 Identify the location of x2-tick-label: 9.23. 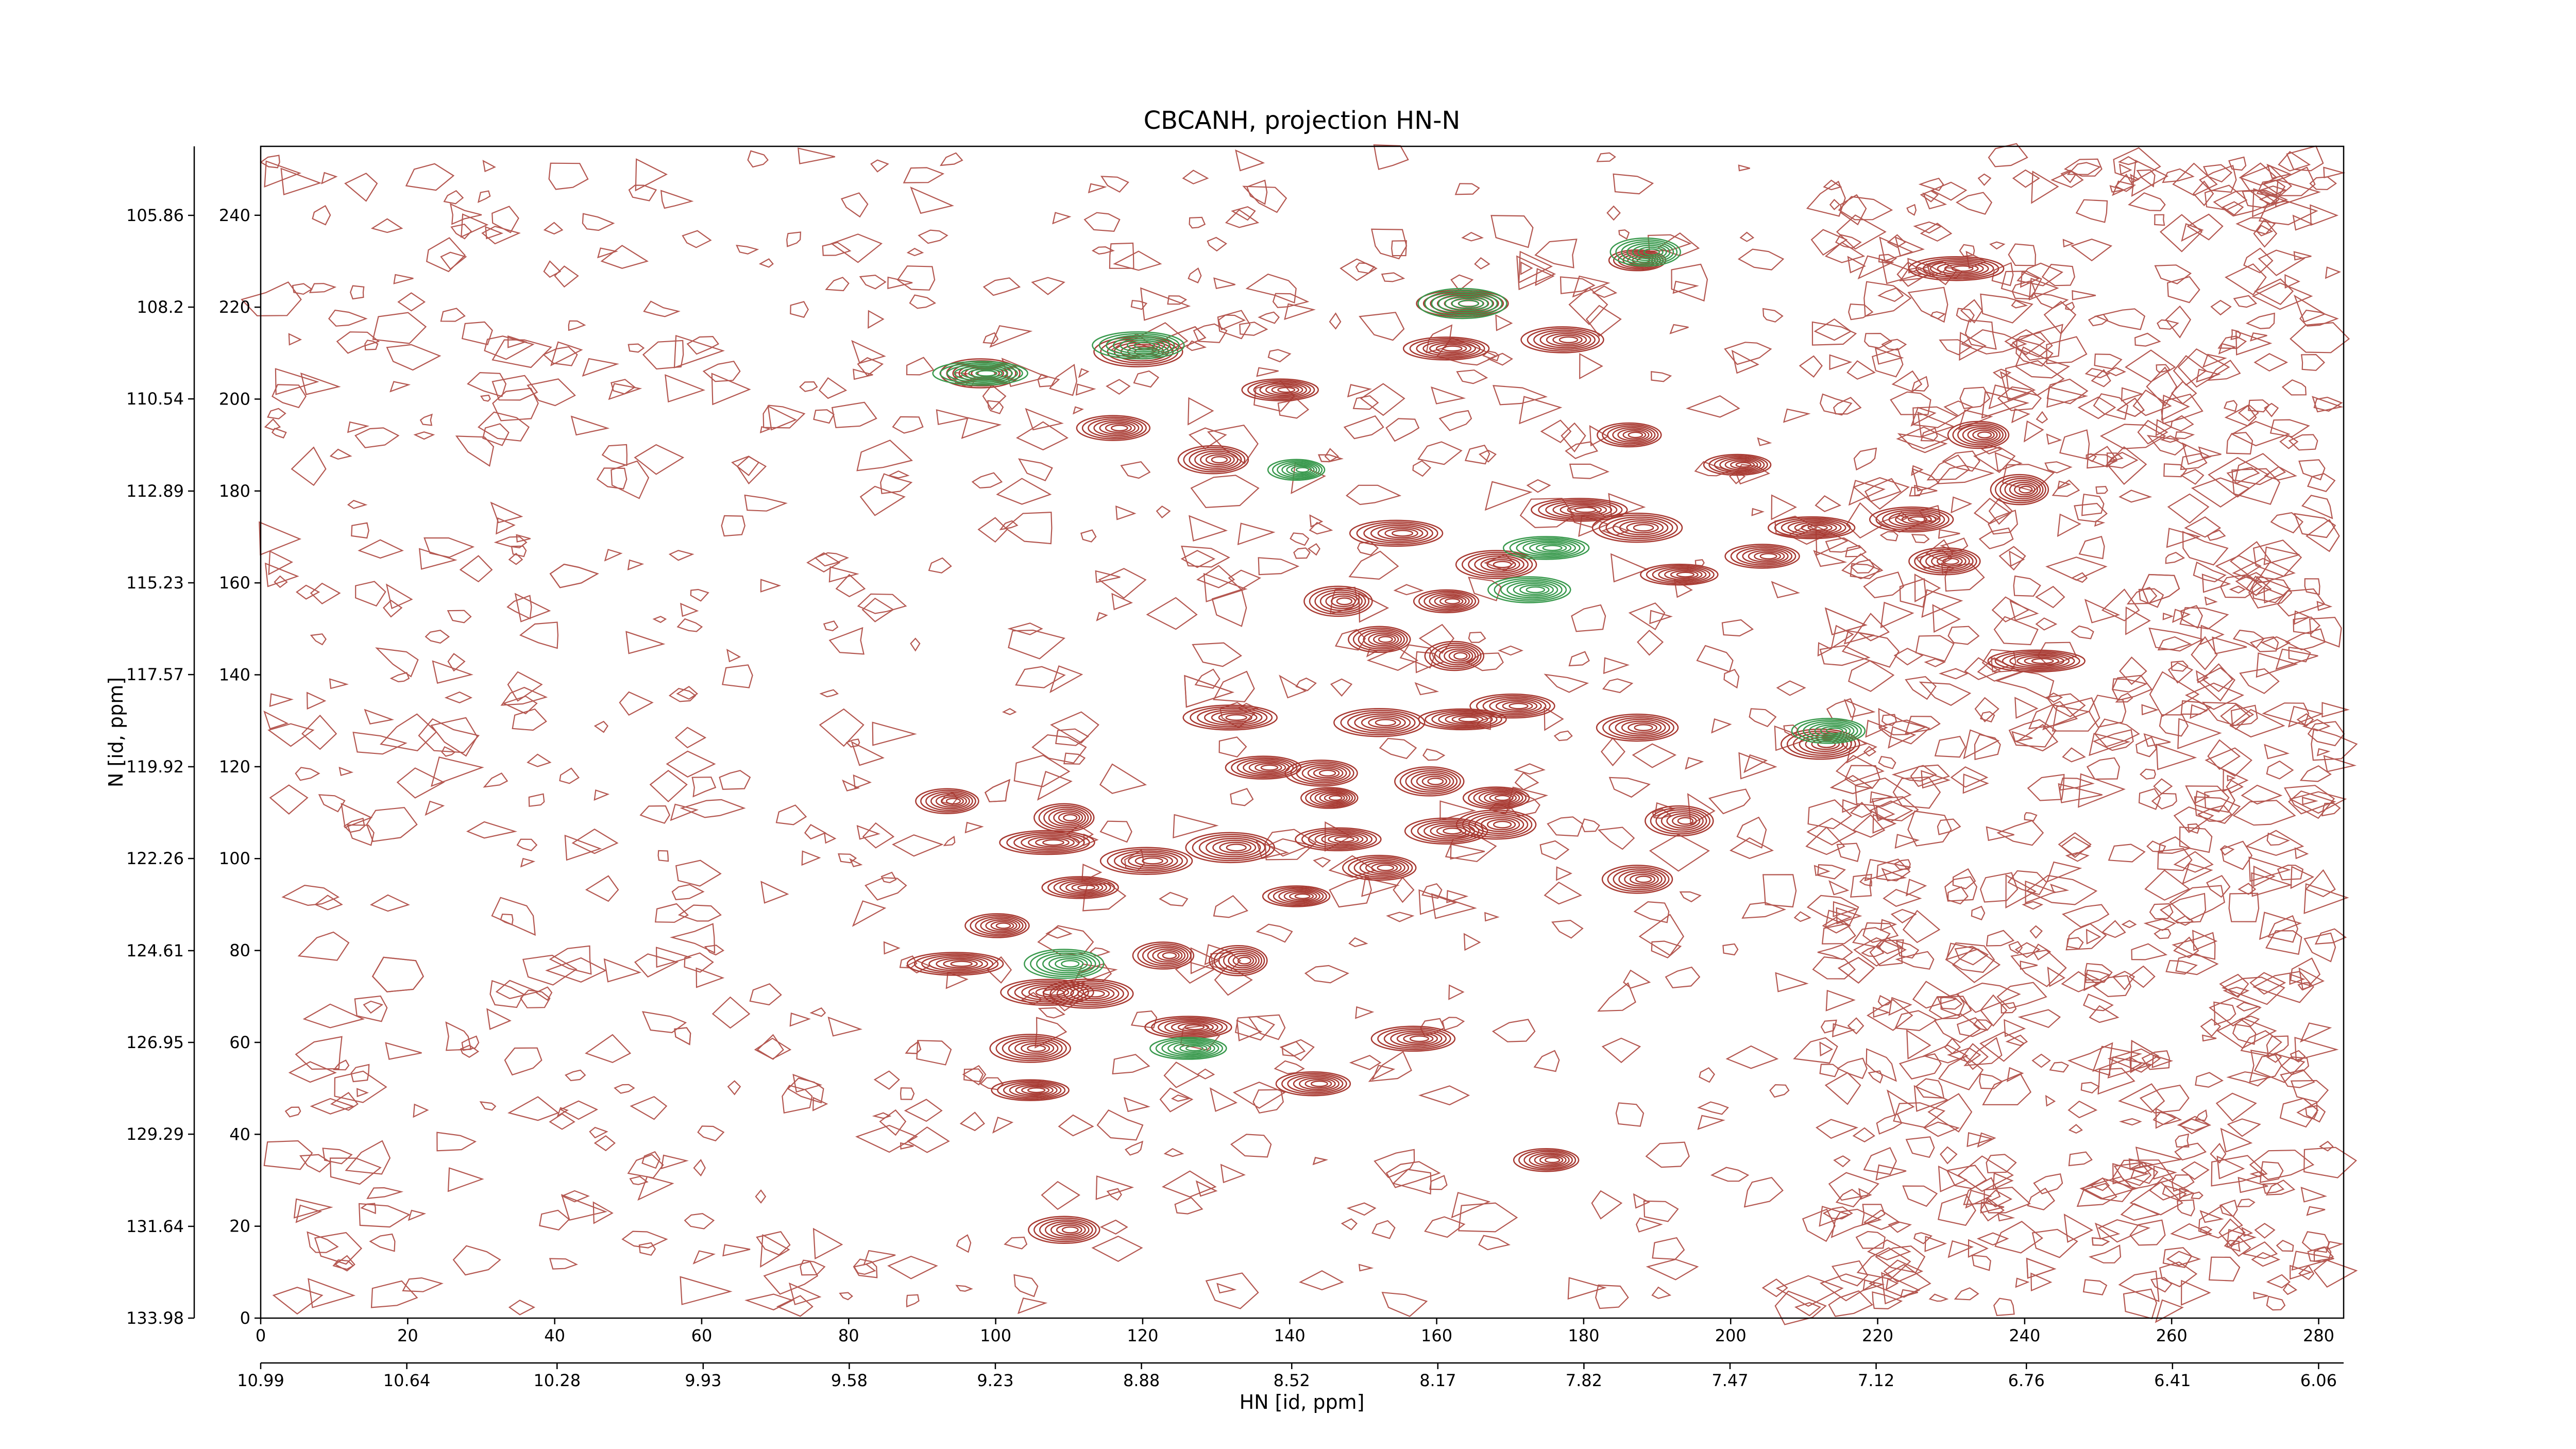
(995, 1380).